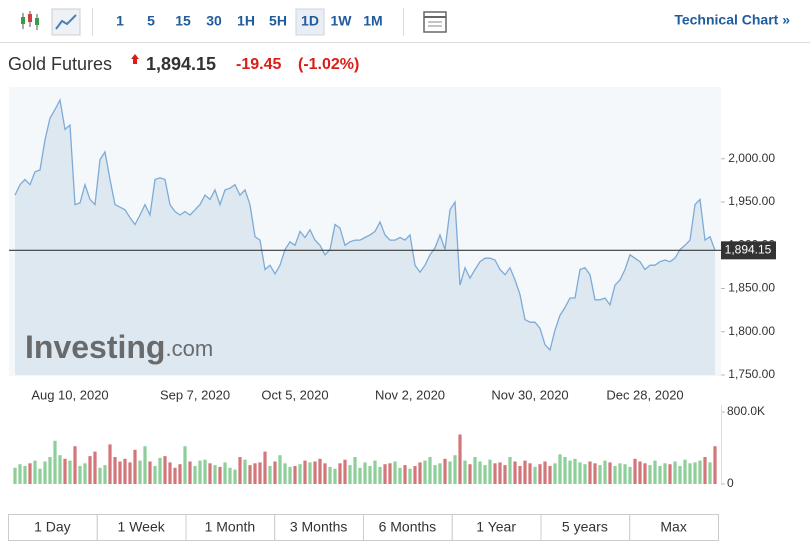  I want to click on interval-button: 1M, so click(372, 21).